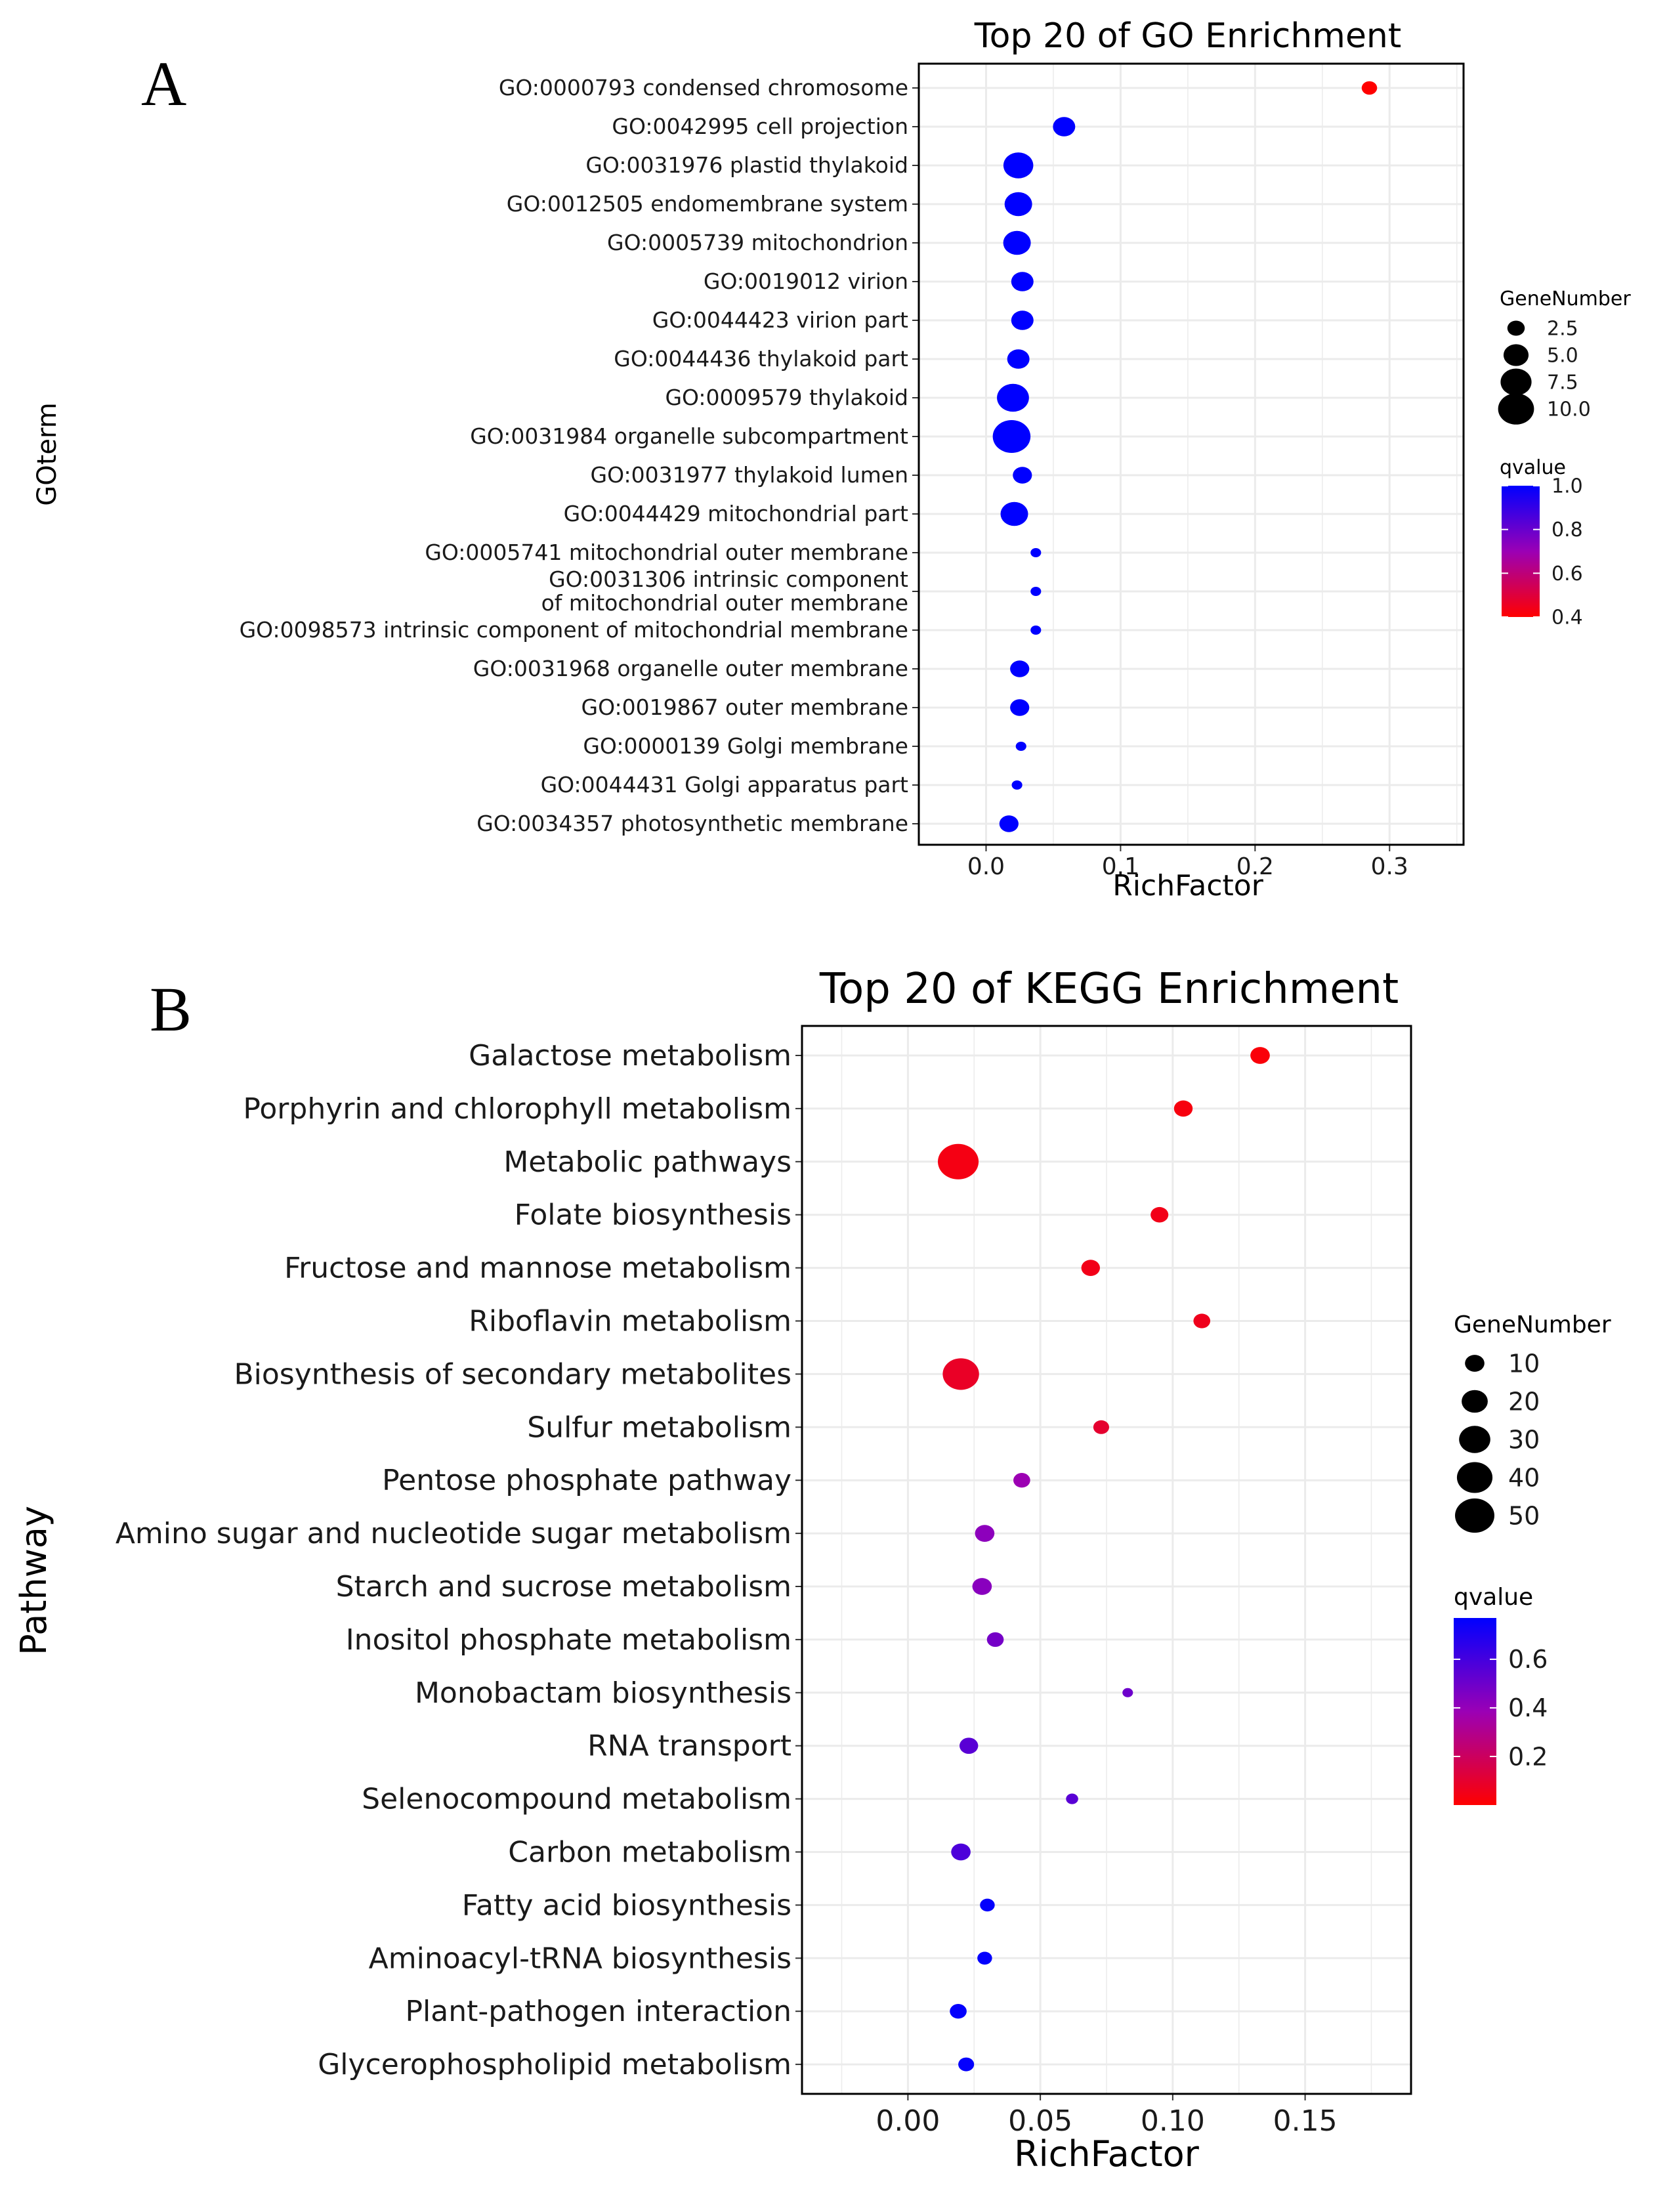 This screenshot has height=2212, width=1667. Describe the element at coordinates (1188, 36) in the screenshot. I see `go-chart-title: Top 20 of GO Enrichment` at that location.